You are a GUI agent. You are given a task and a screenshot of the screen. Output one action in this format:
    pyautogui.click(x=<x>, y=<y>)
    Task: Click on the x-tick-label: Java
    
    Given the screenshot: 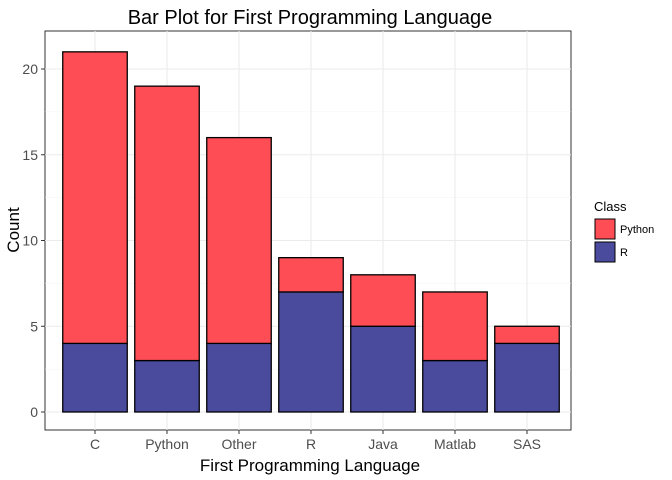 What is the action you would take?
    pyautogui.click(x=383, y=444)
    